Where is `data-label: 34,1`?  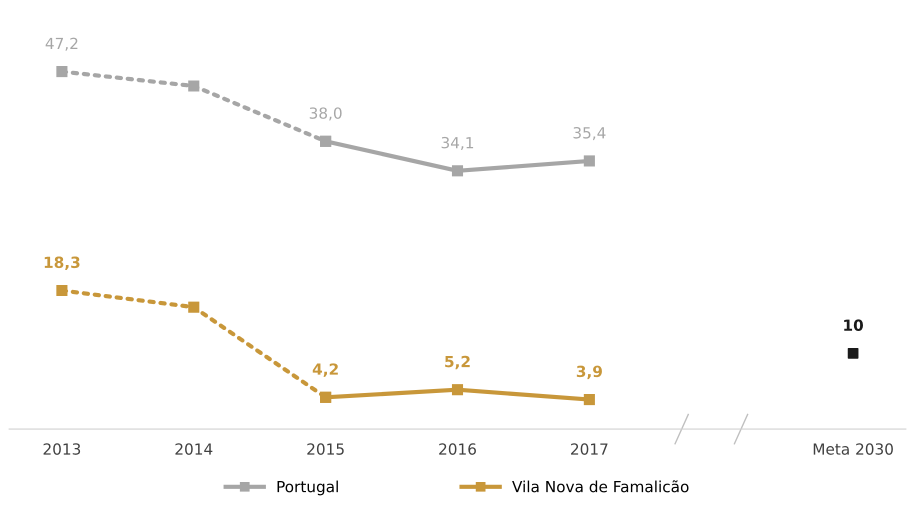 data-label: 34,1 is located at coordinates (458, 143).